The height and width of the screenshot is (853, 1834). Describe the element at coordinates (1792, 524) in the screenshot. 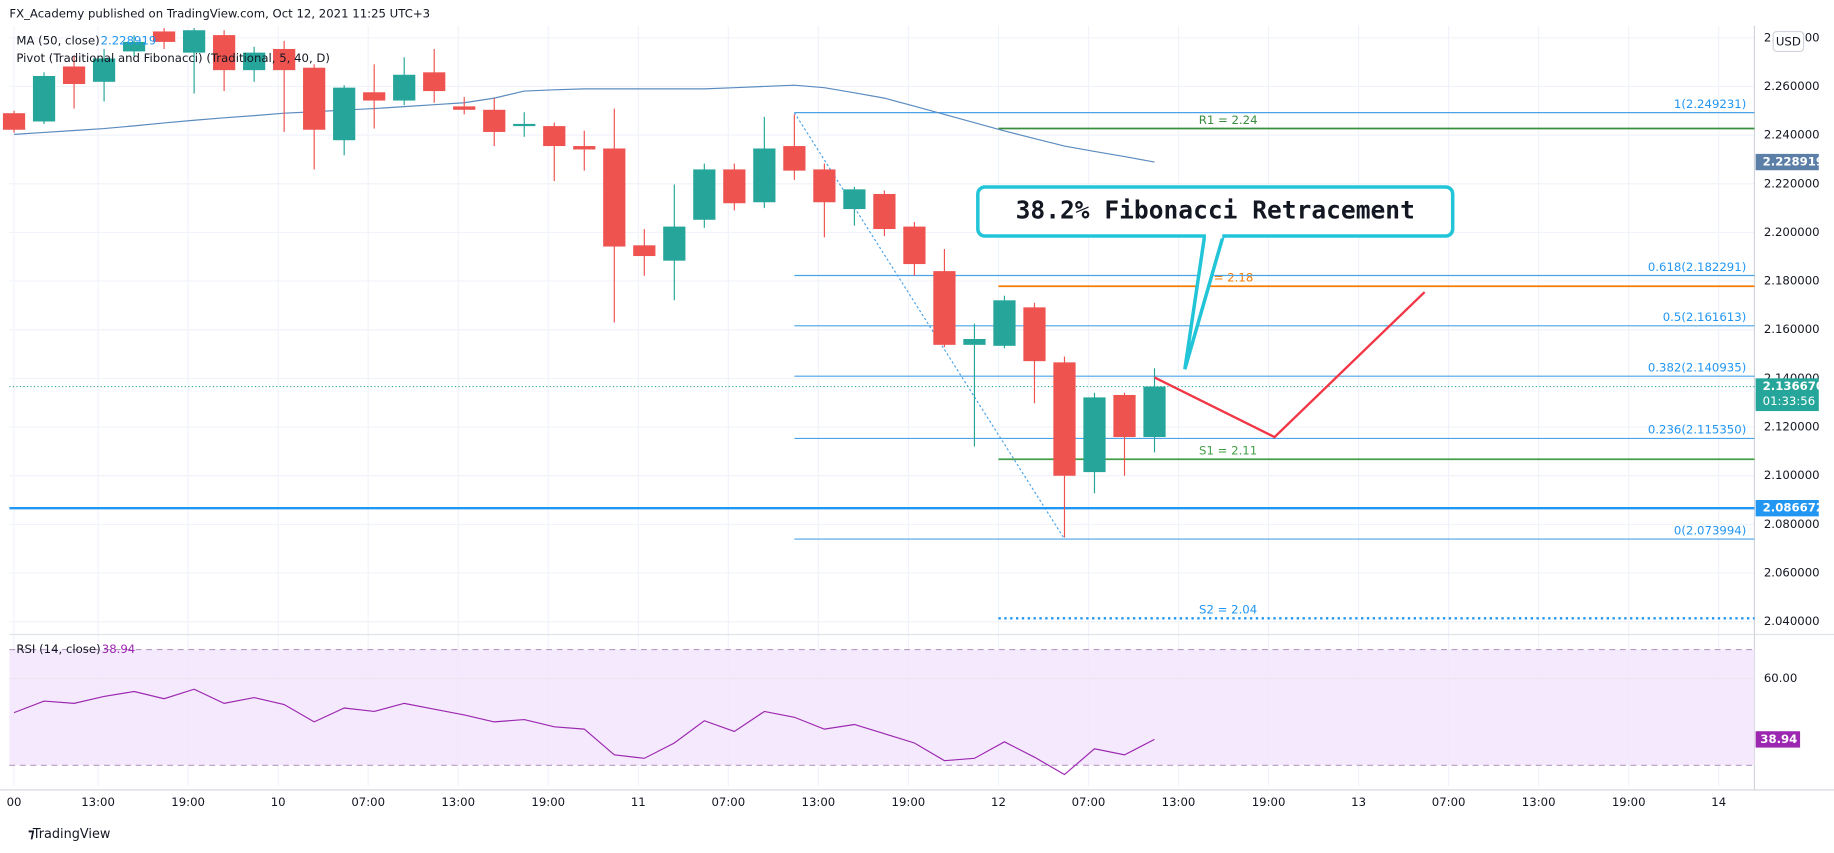

I see `y-tick-label: 2.080000` at that location.